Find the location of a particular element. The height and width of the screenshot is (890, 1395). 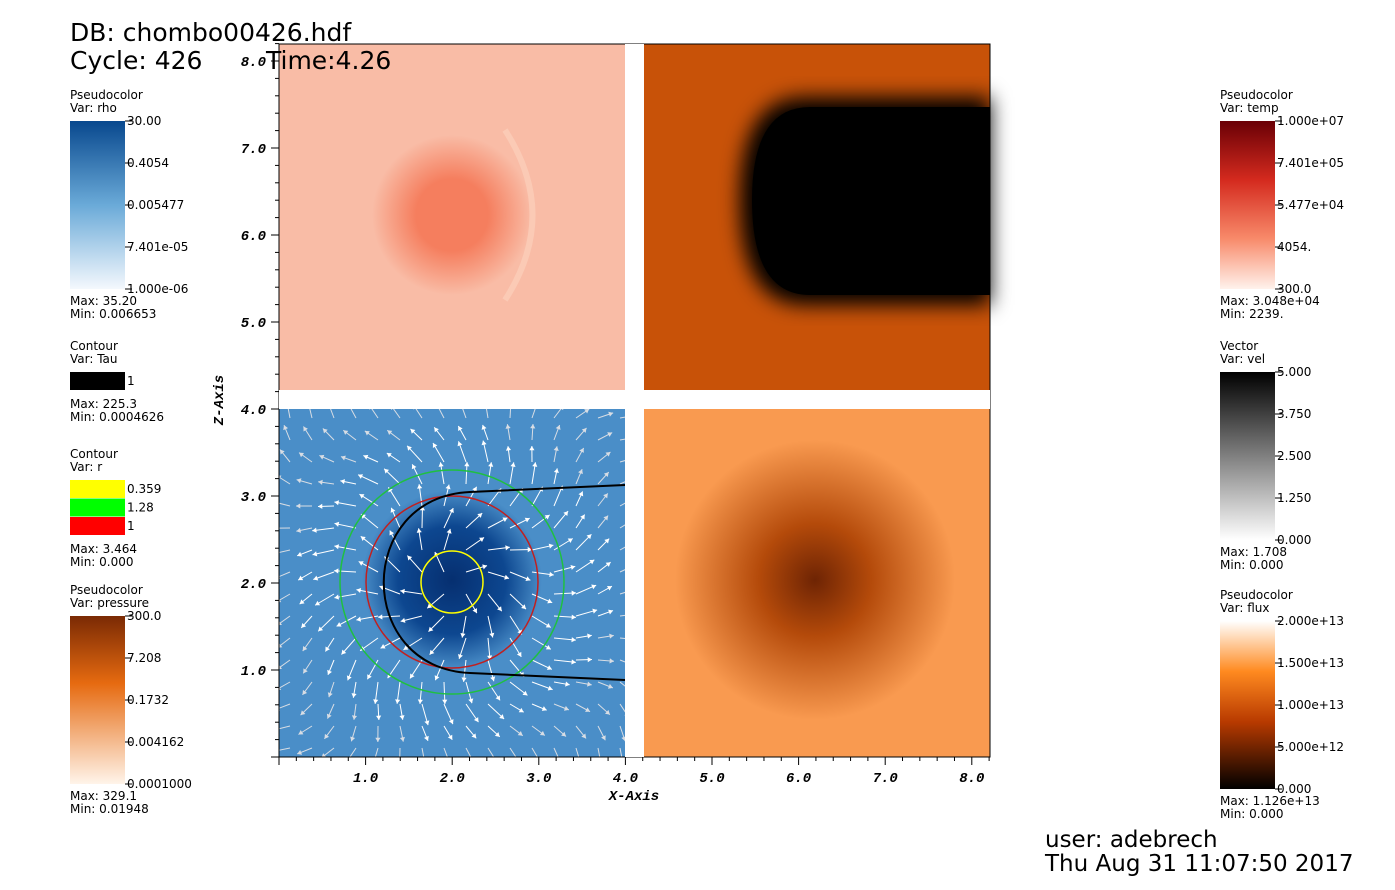

legend-label: 5.477e+04 is located at coordinates (1310, 205).